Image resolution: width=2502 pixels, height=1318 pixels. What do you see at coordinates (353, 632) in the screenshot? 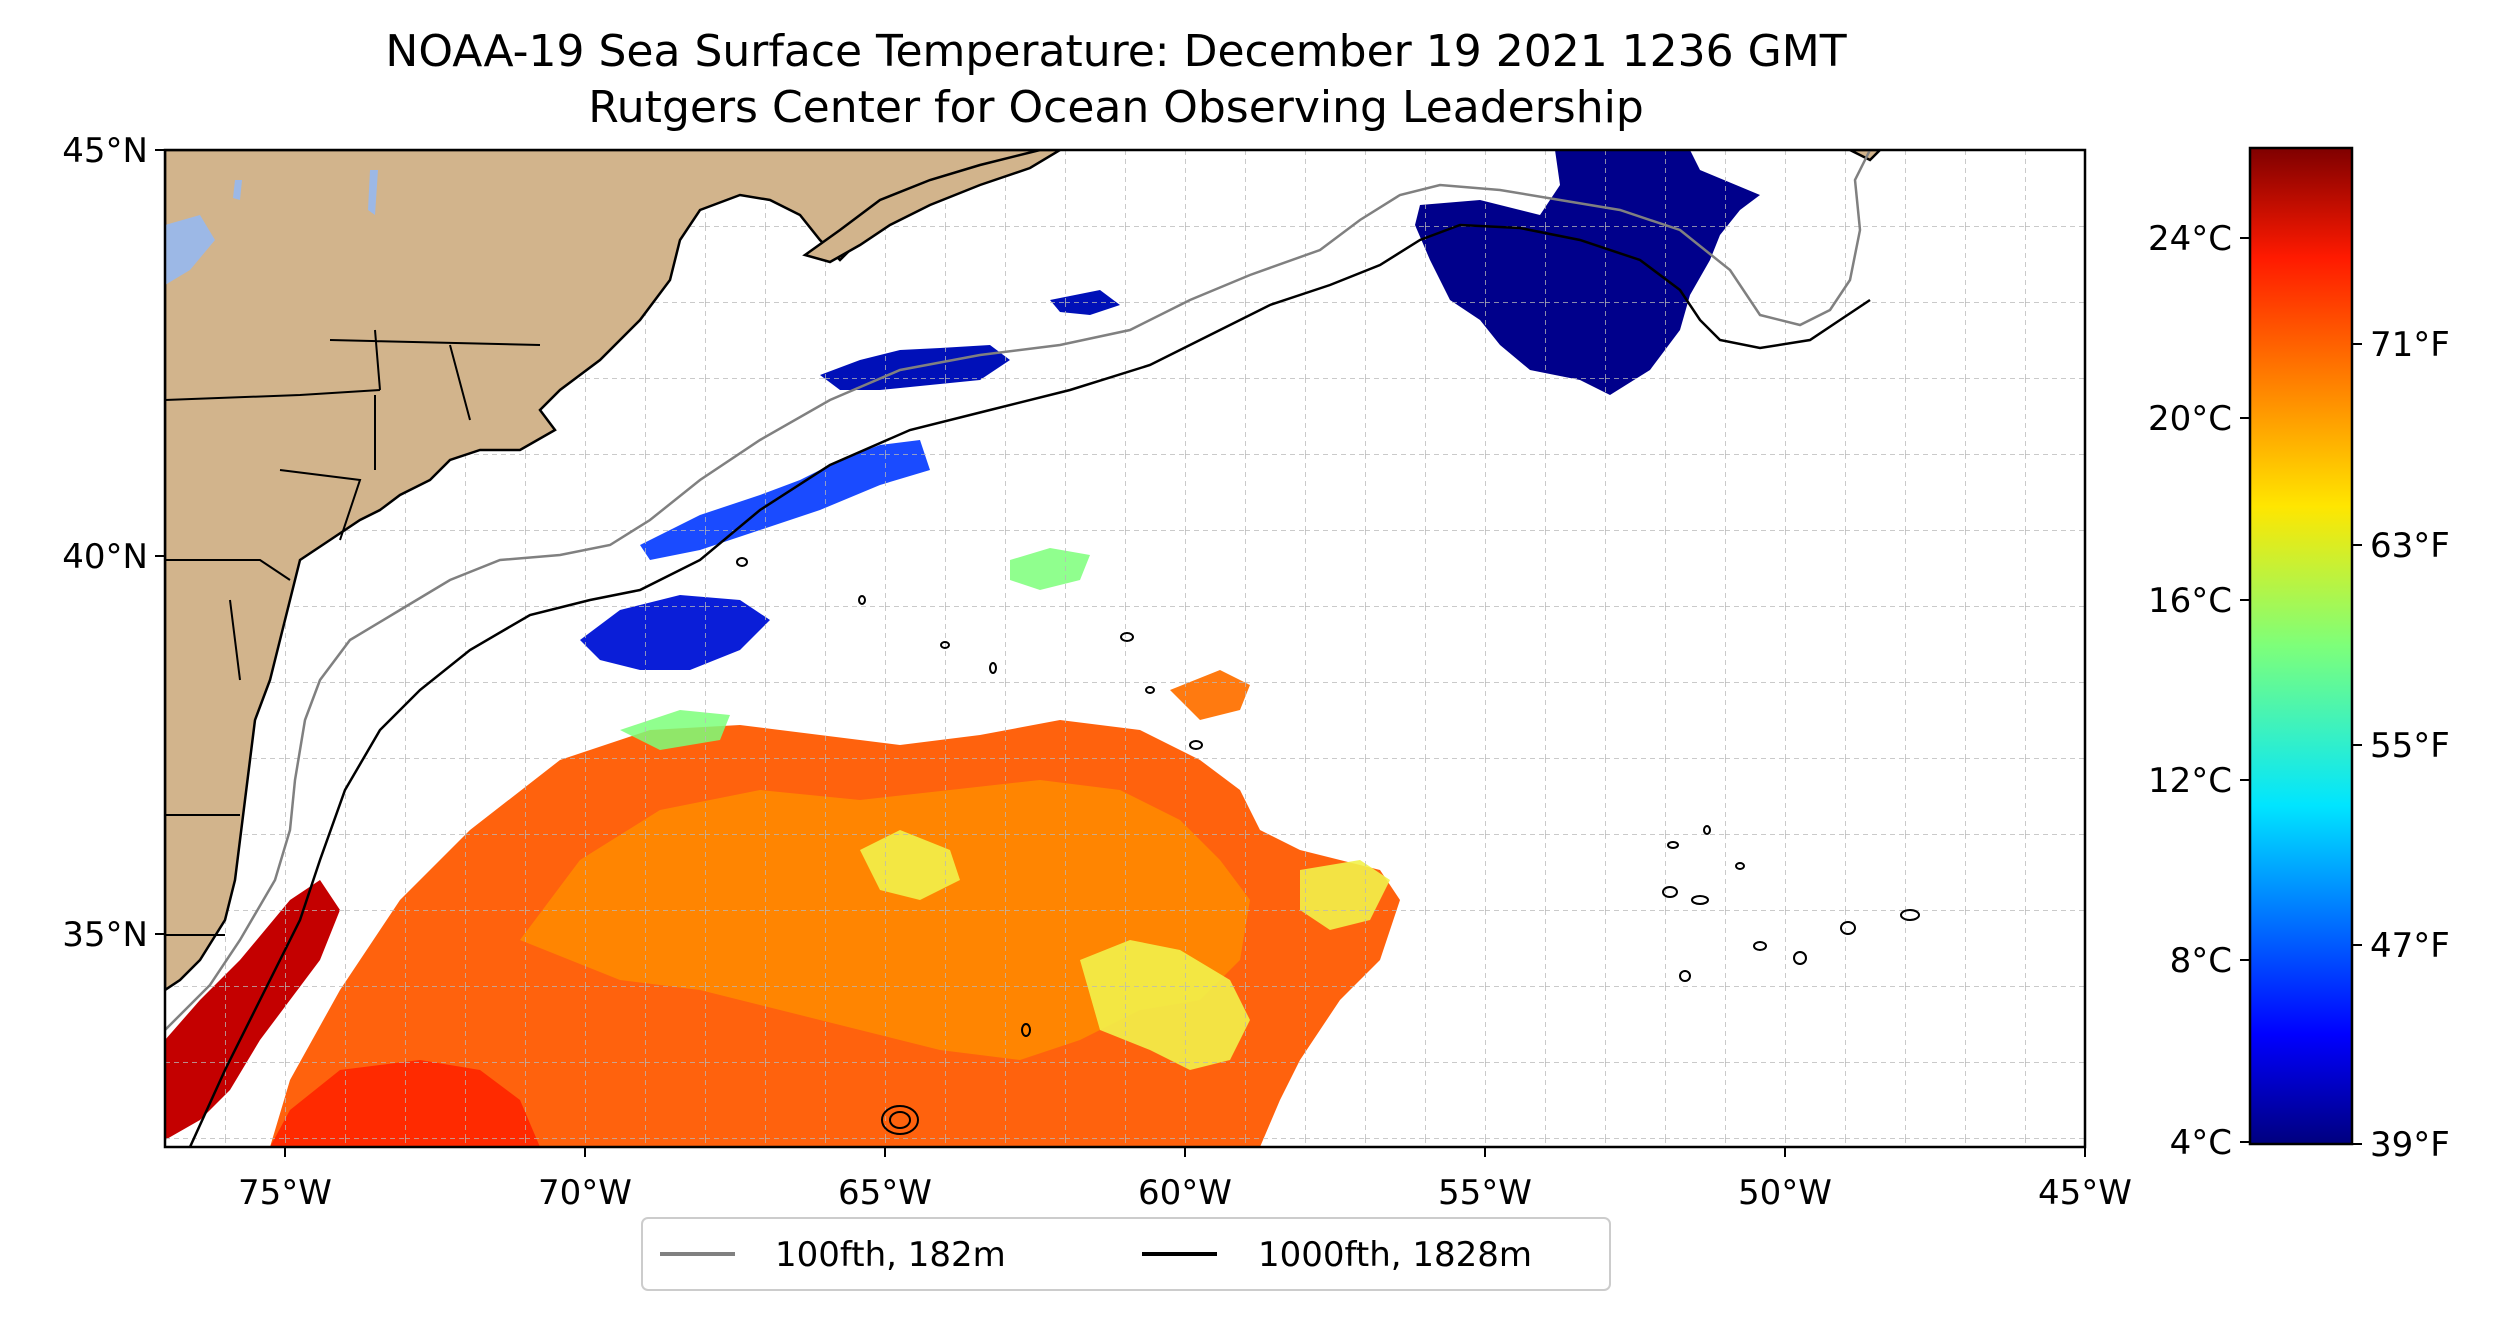
I see `state-borders` at bounding box center [353, 632].